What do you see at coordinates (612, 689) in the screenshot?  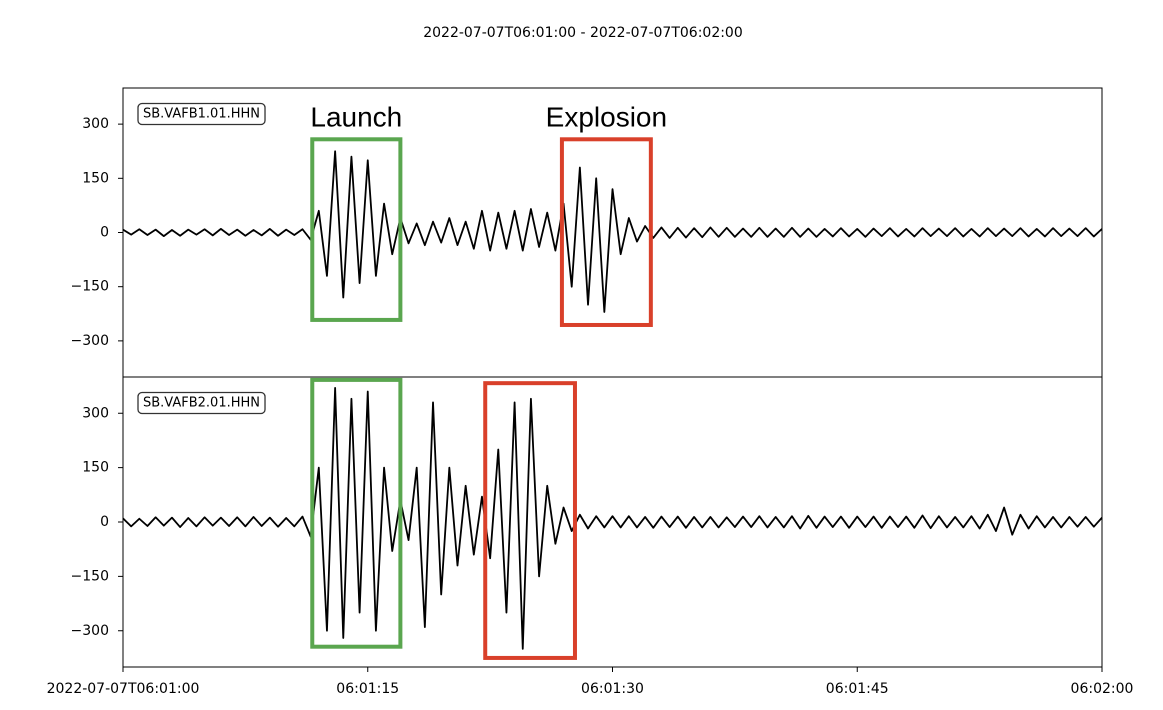 I see `x-tick-label: 06:01:30` at bounding box center [612, 689].